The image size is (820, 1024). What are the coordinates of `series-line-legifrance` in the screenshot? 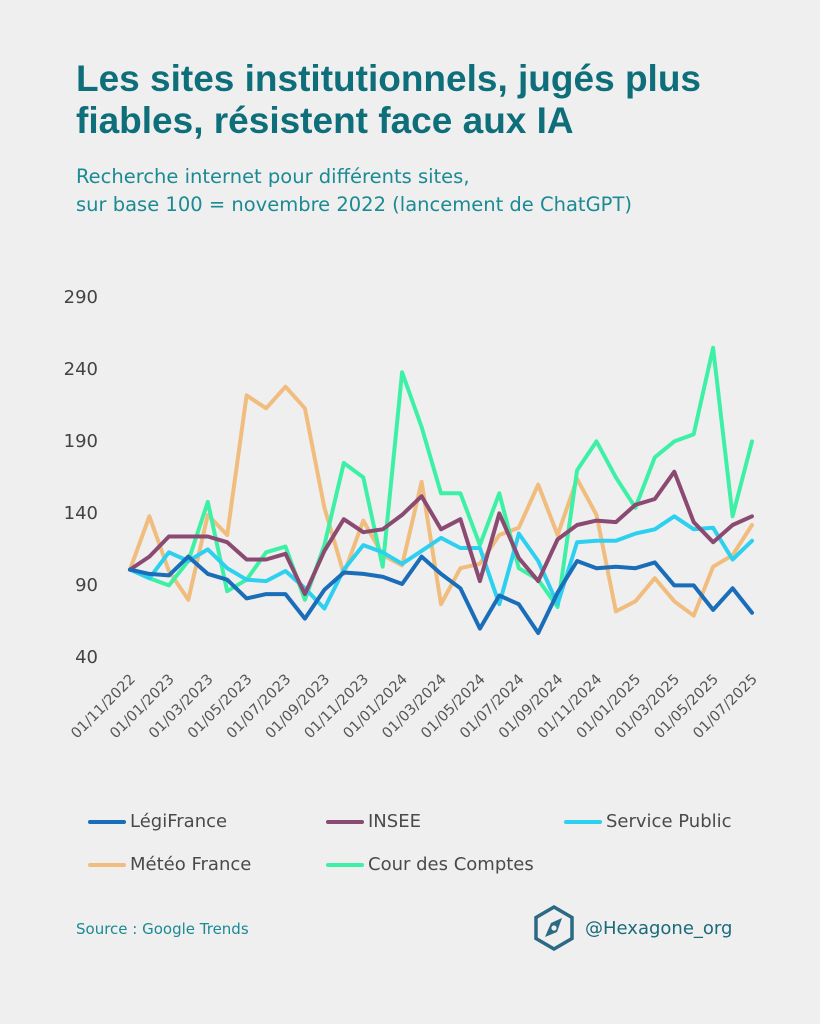 It's located at (441, 594).